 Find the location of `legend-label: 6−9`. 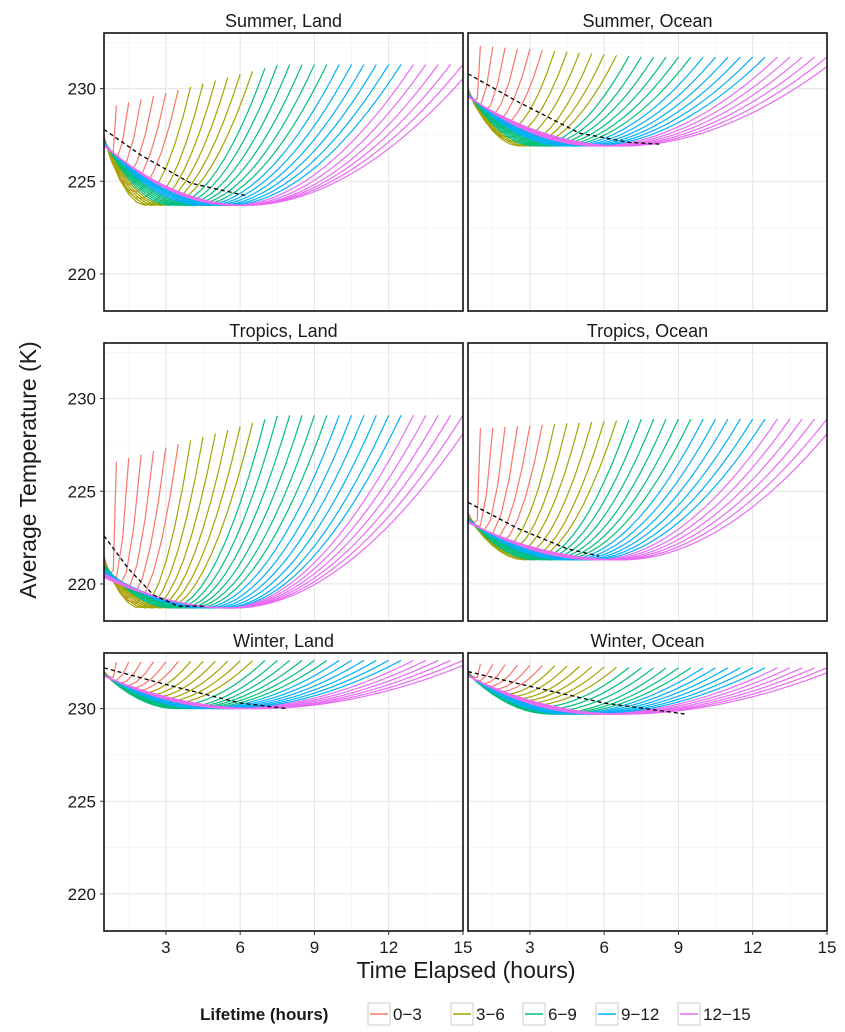

legend-label: 6−9 is located at coordinates (562, 1014).